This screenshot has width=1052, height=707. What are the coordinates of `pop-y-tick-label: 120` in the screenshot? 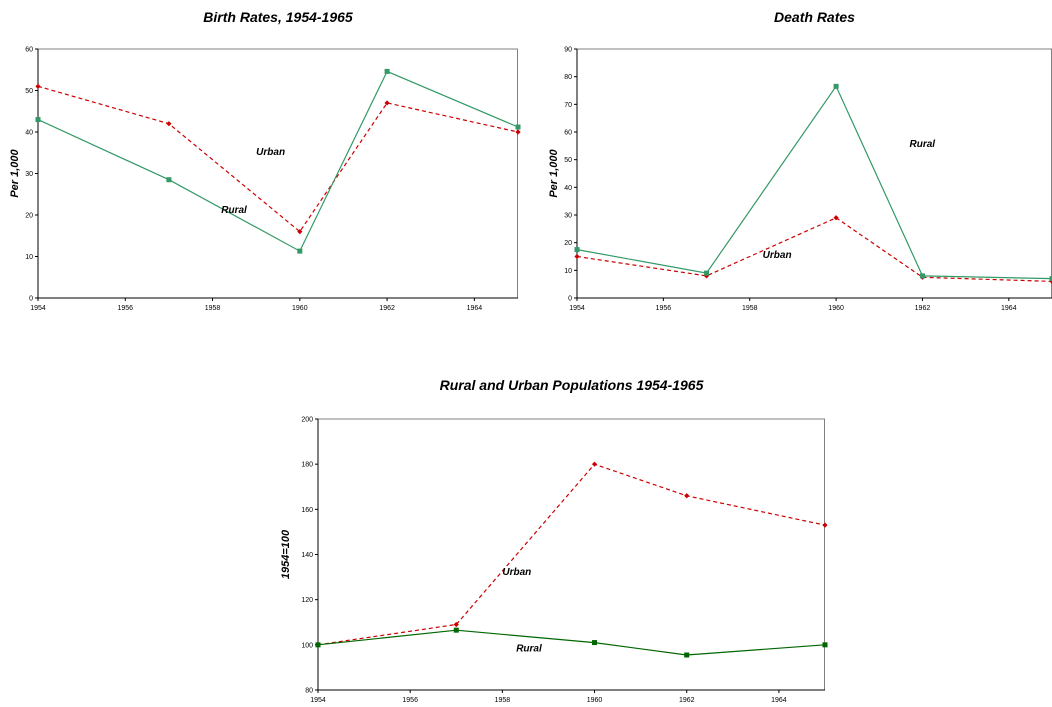 It's located at (307, 600).